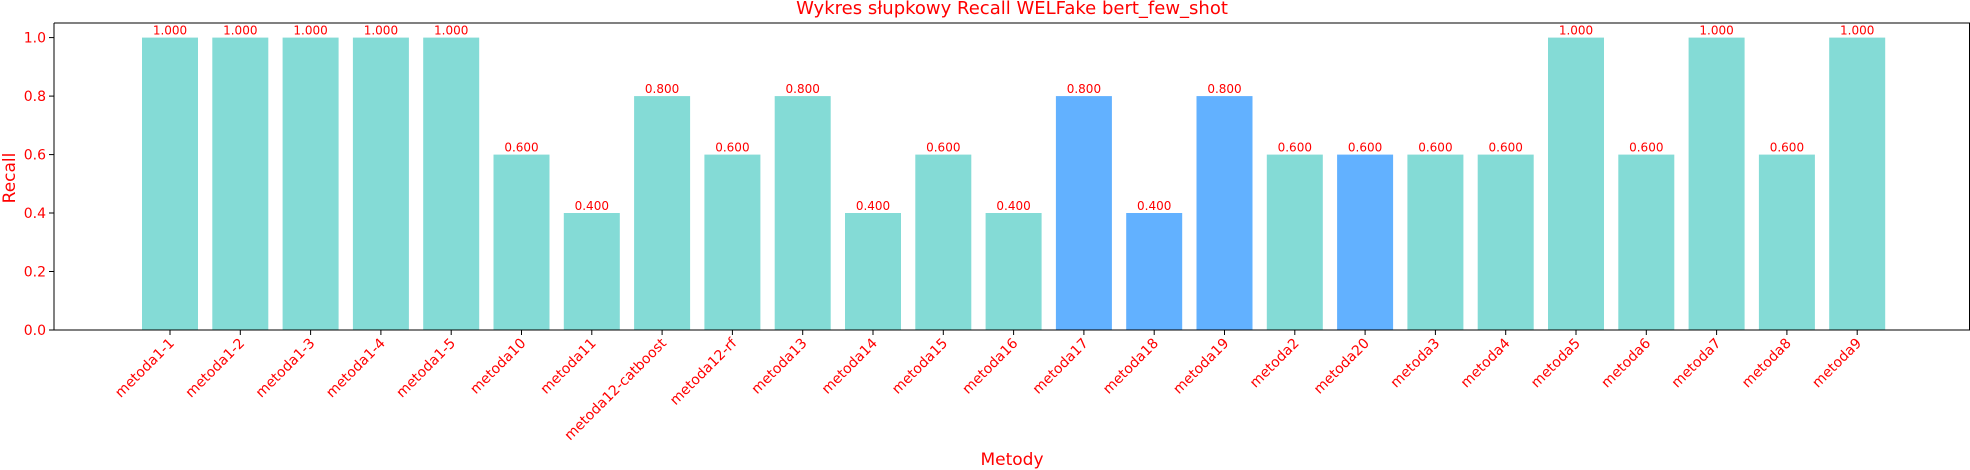 This screenshot has width=1970, height=470. What do you see at coordinates (39, 185) in the screenshot?
I see `y-axis: 0.0 0.2 0.4 0.6 0.8 1.0` at bounding box center [39, 185].